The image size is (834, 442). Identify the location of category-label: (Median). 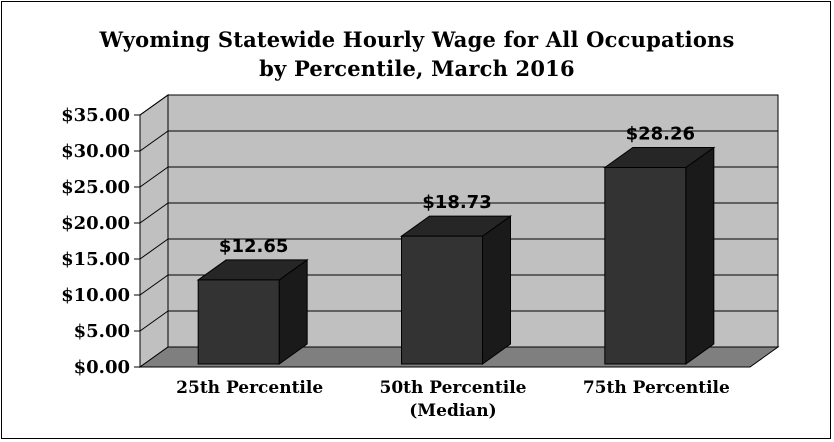
(452, 411).